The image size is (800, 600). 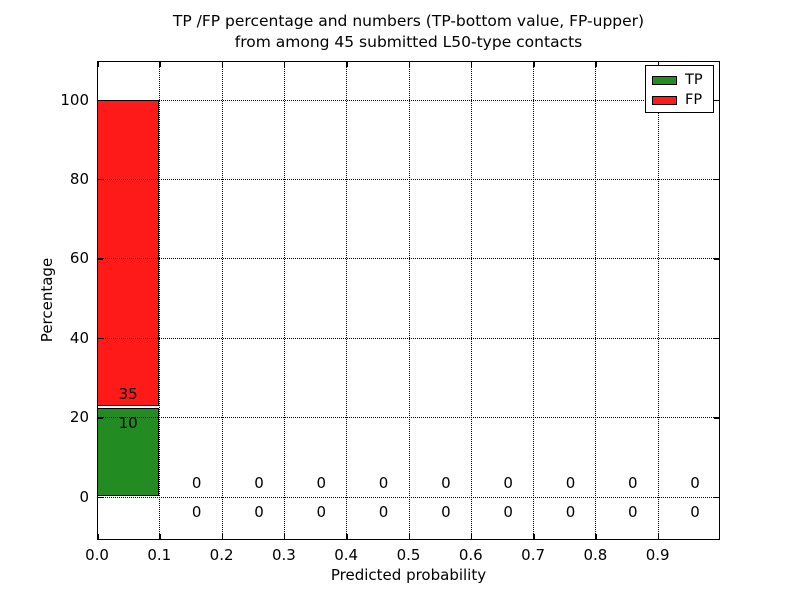 What do you see at coordinates (595, 555) in the screenshot?
I see `x-tick-label: 0.8` at bounding box center [595, 555].